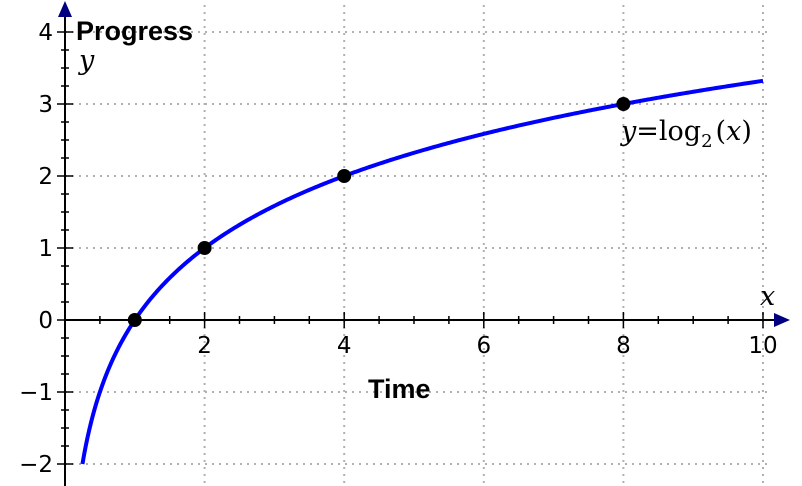 The image size is (802, 486). I want to click on chart-title: Progress, so click(134, 31).